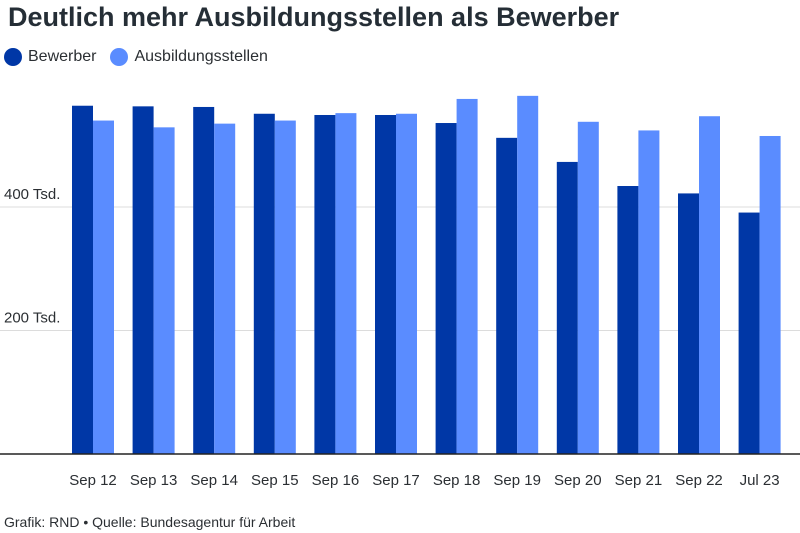 The width and height of the screenshot is (800, 533). I want to click on x-tick-label: Sep 17, so click(396, 480).